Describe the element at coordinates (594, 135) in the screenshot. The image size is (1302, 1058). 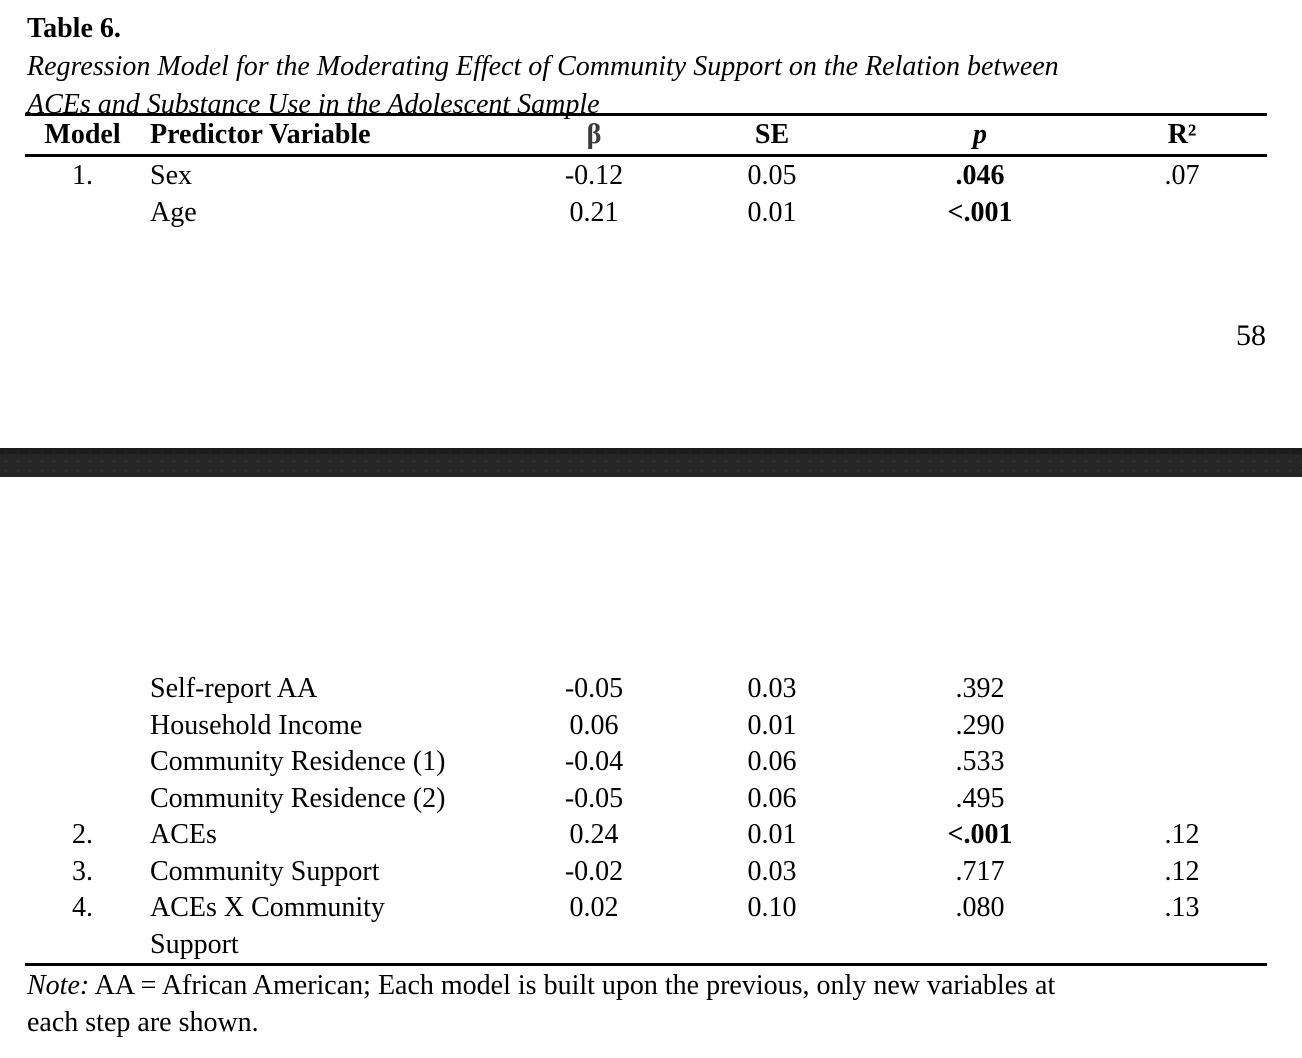
I see `header-beta: β` at that location.